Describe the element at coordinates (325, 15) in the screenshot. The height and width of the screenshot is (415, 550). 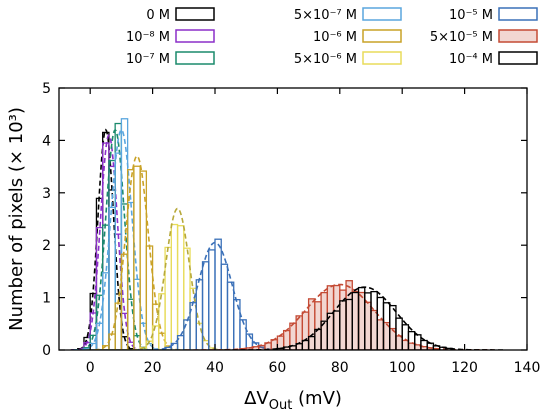
I see `legend-label: 5×10⁻⁷ M` at that location.